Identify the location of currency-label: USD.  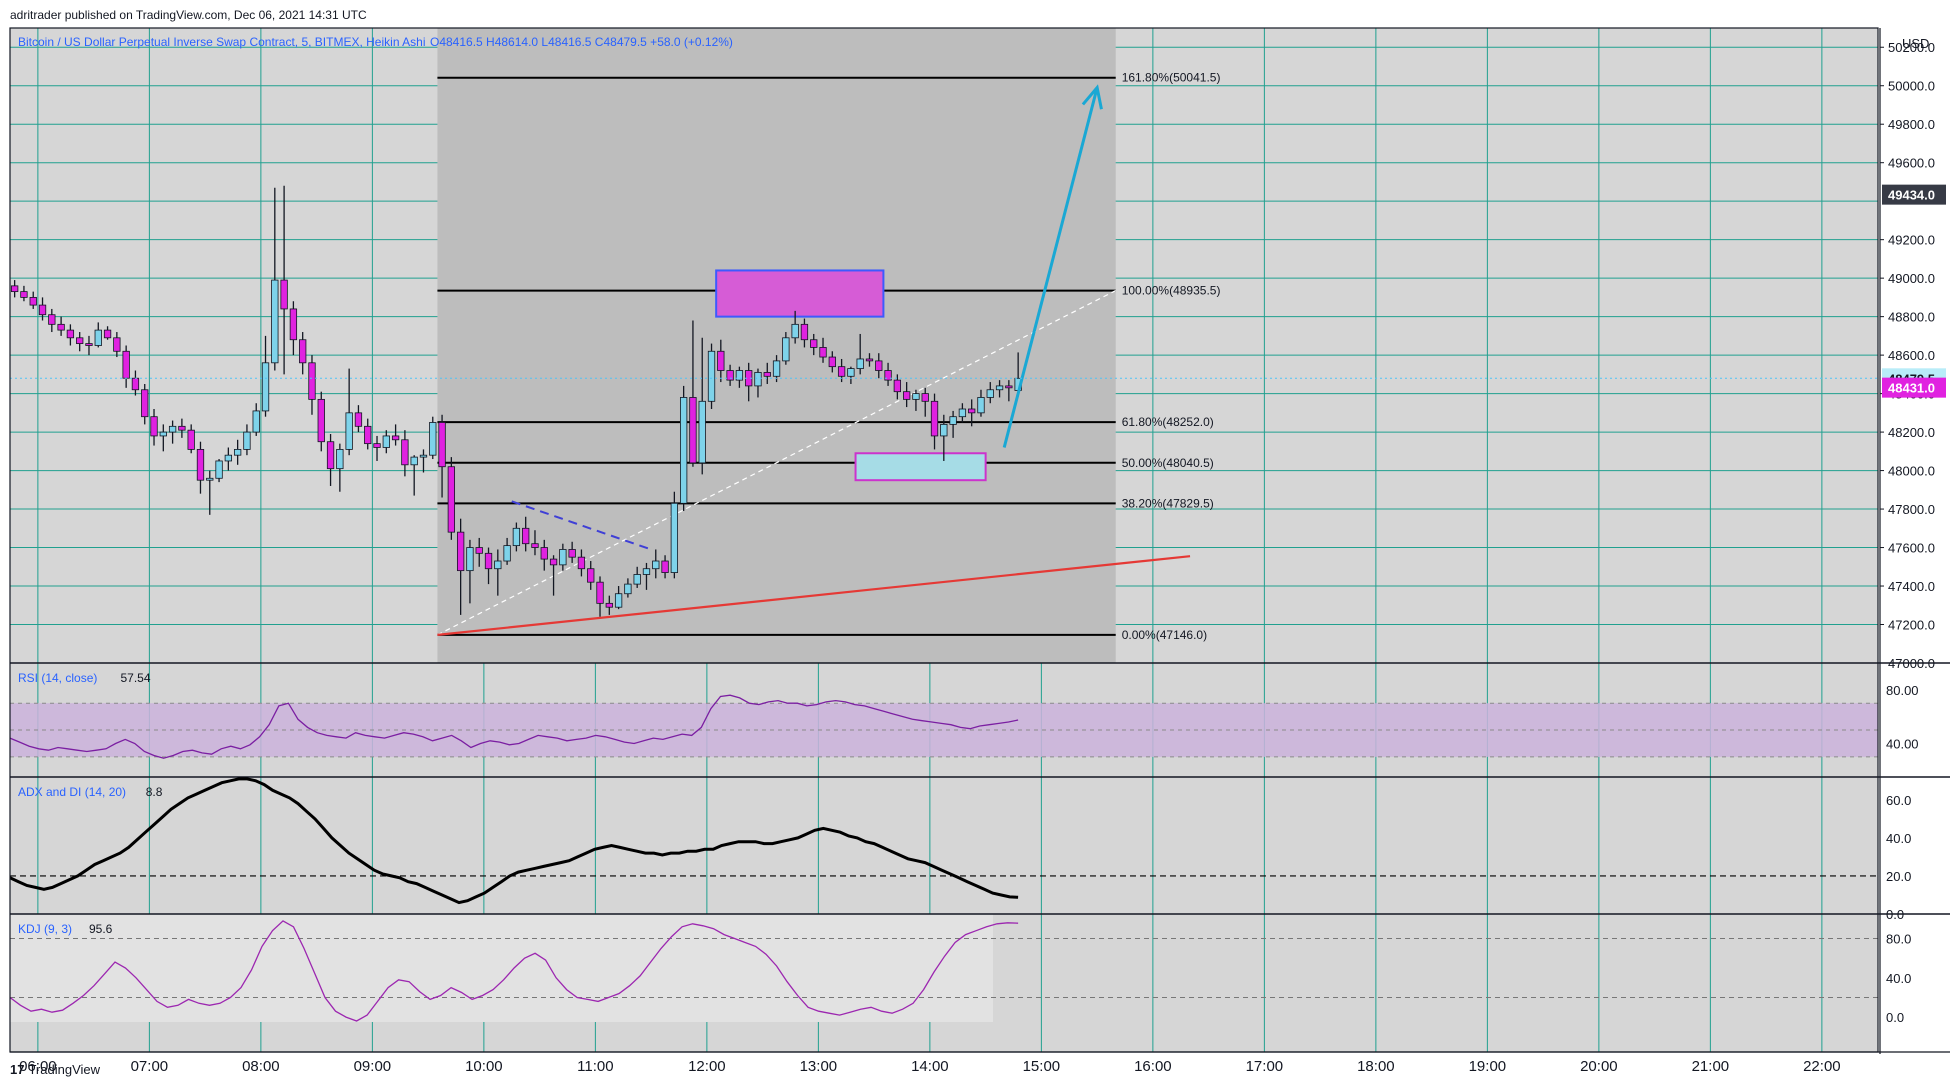
(1915, 43).